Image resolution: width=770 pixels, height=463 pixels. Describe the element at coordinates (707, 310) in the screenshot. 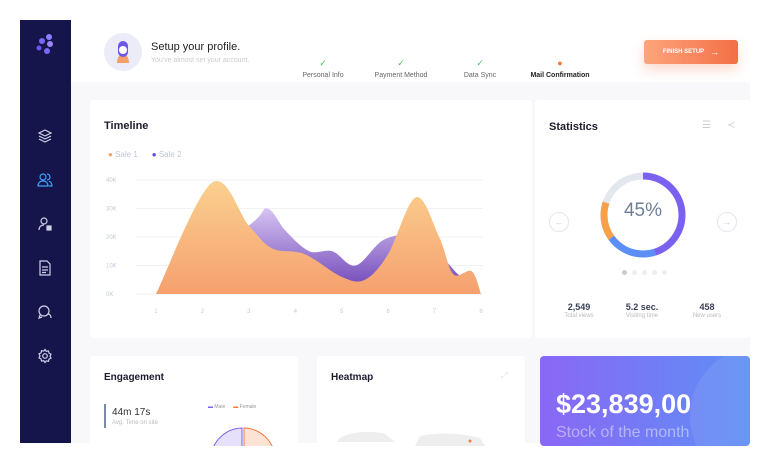

I see `stat-new-users: 458 New users` at that location.